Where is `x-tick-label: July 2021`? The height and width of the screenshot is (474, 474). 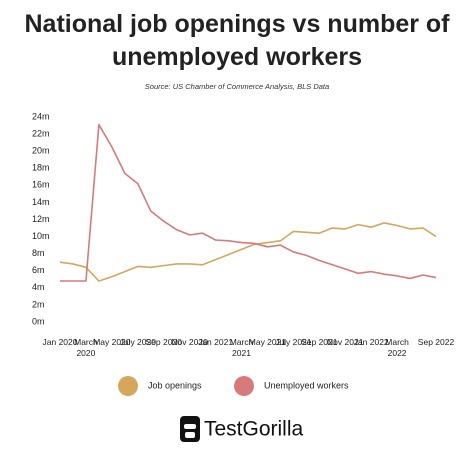
x-tick-label: July 2021 is located at coordinates (293, 342).